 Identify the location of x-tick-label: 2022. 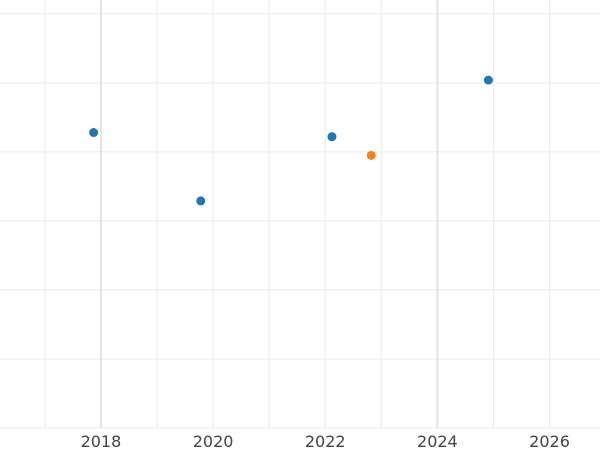
(325, 441).